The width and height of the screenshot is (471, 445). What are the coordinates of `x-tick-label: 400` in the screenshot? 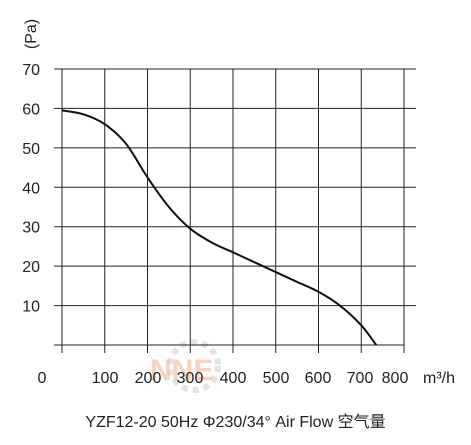 It's located at (233, 378).